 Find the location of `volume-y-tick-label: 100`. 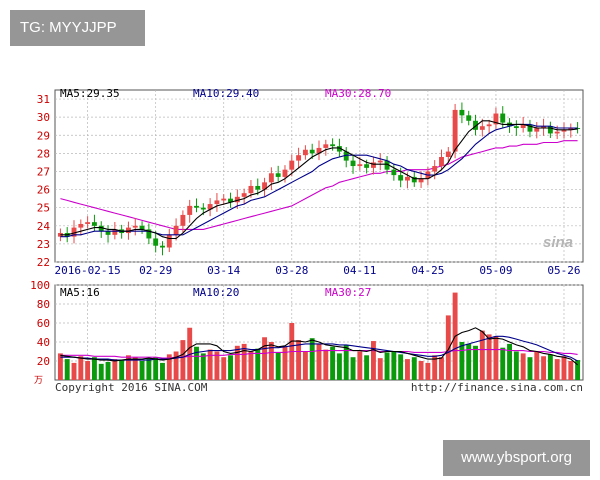

volume-y-tick-label: 100 is located at coordinates (40, 285).